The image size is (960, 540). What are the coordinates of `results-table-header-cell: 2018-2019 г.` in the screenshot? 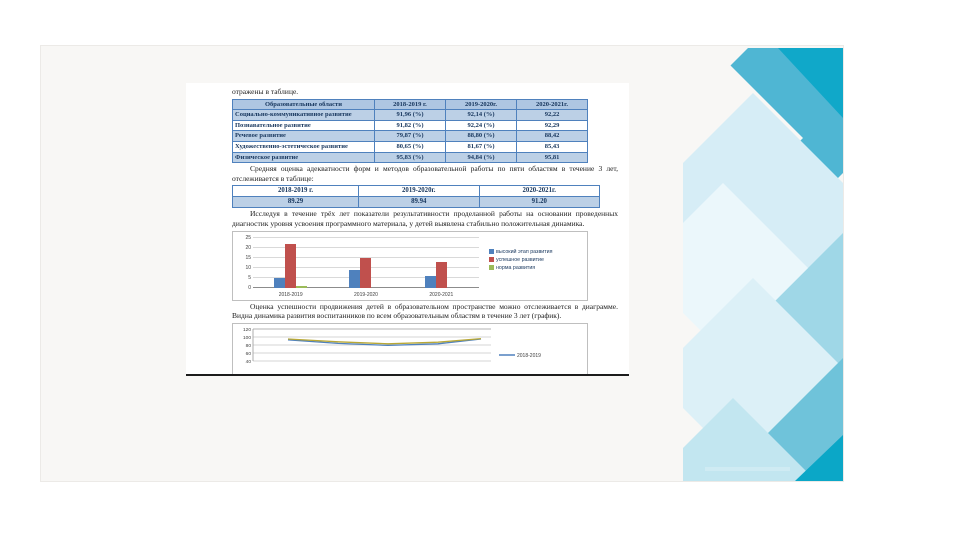 It's located at (410, 104).